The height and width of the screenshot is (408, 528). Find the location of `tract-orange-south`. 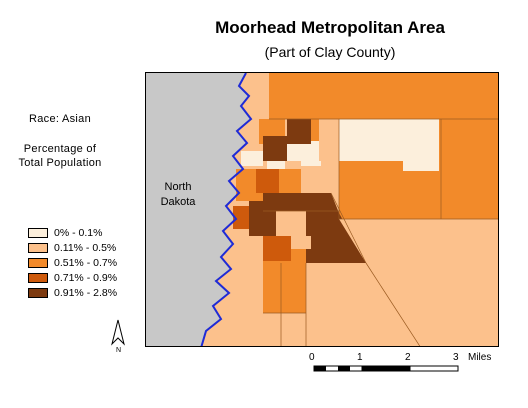

tract-orange-south is located at coordinates (284, 281).